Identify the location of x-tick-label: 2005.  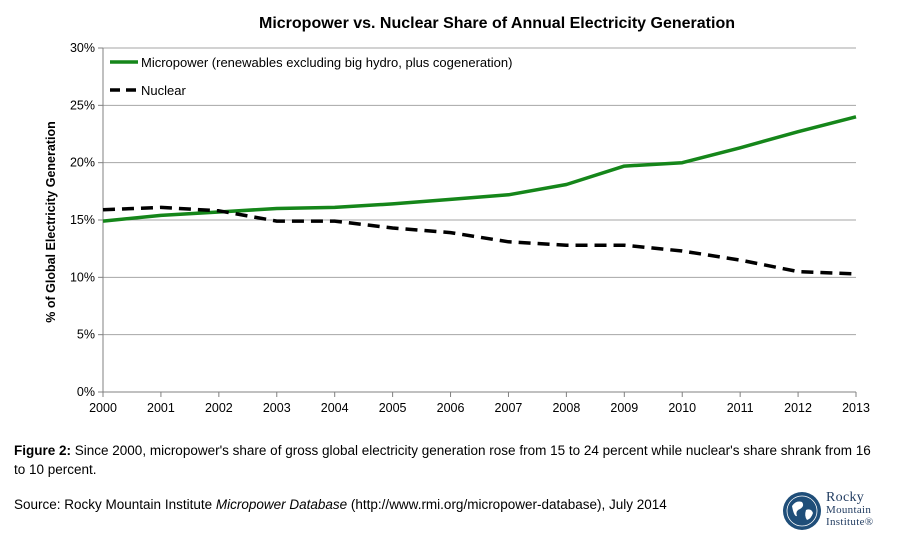
(393, 408).